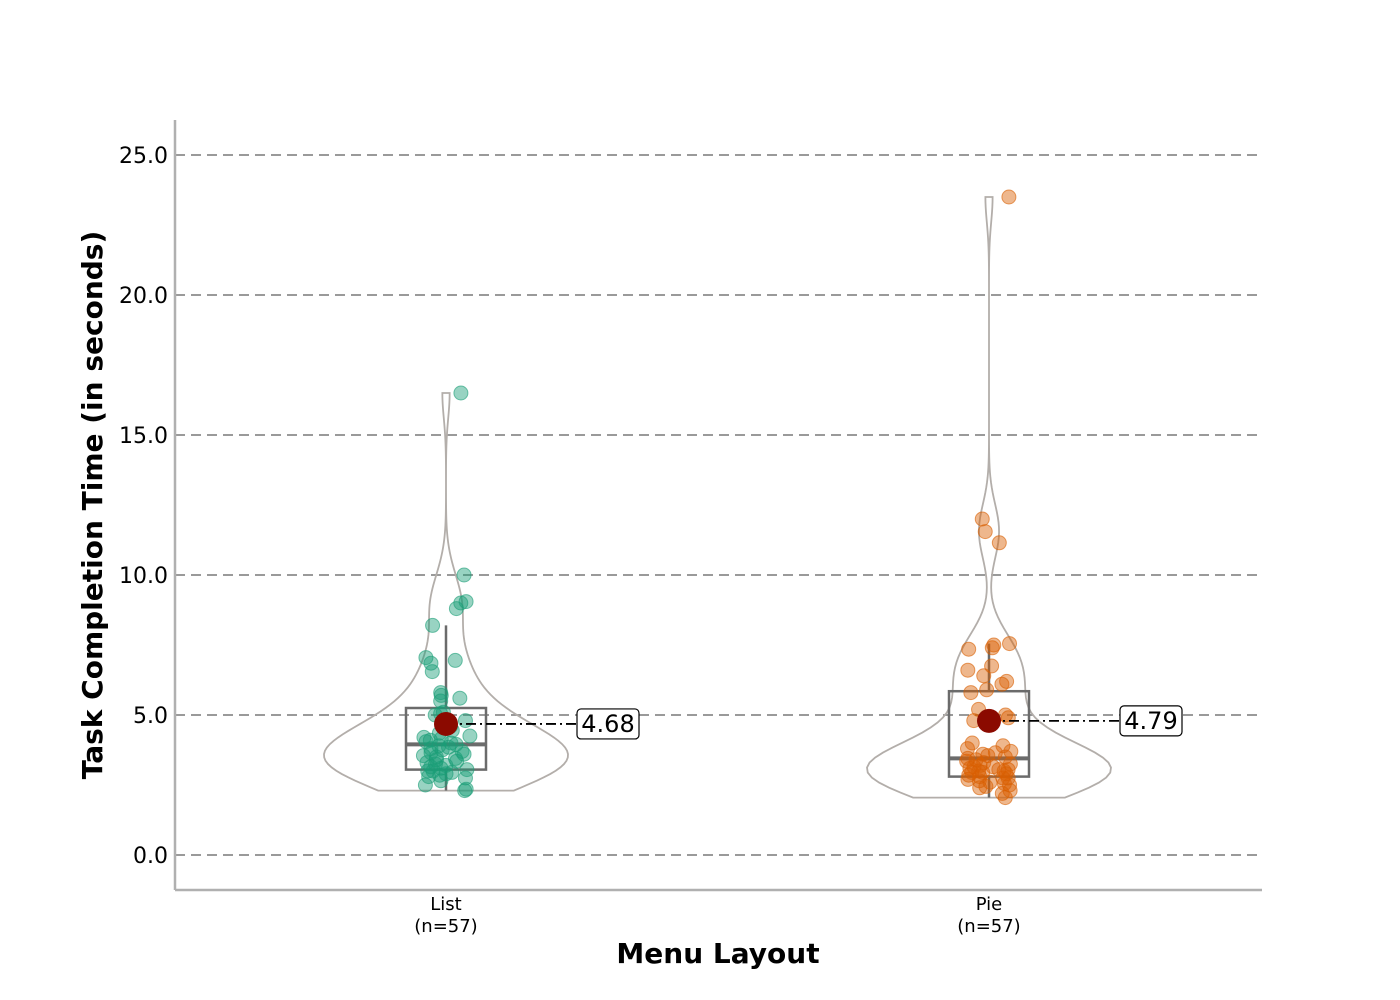 The height and width of the screenshot is (1000, 1400). I want to click on mean-label: 4.68, so click(607, 724).